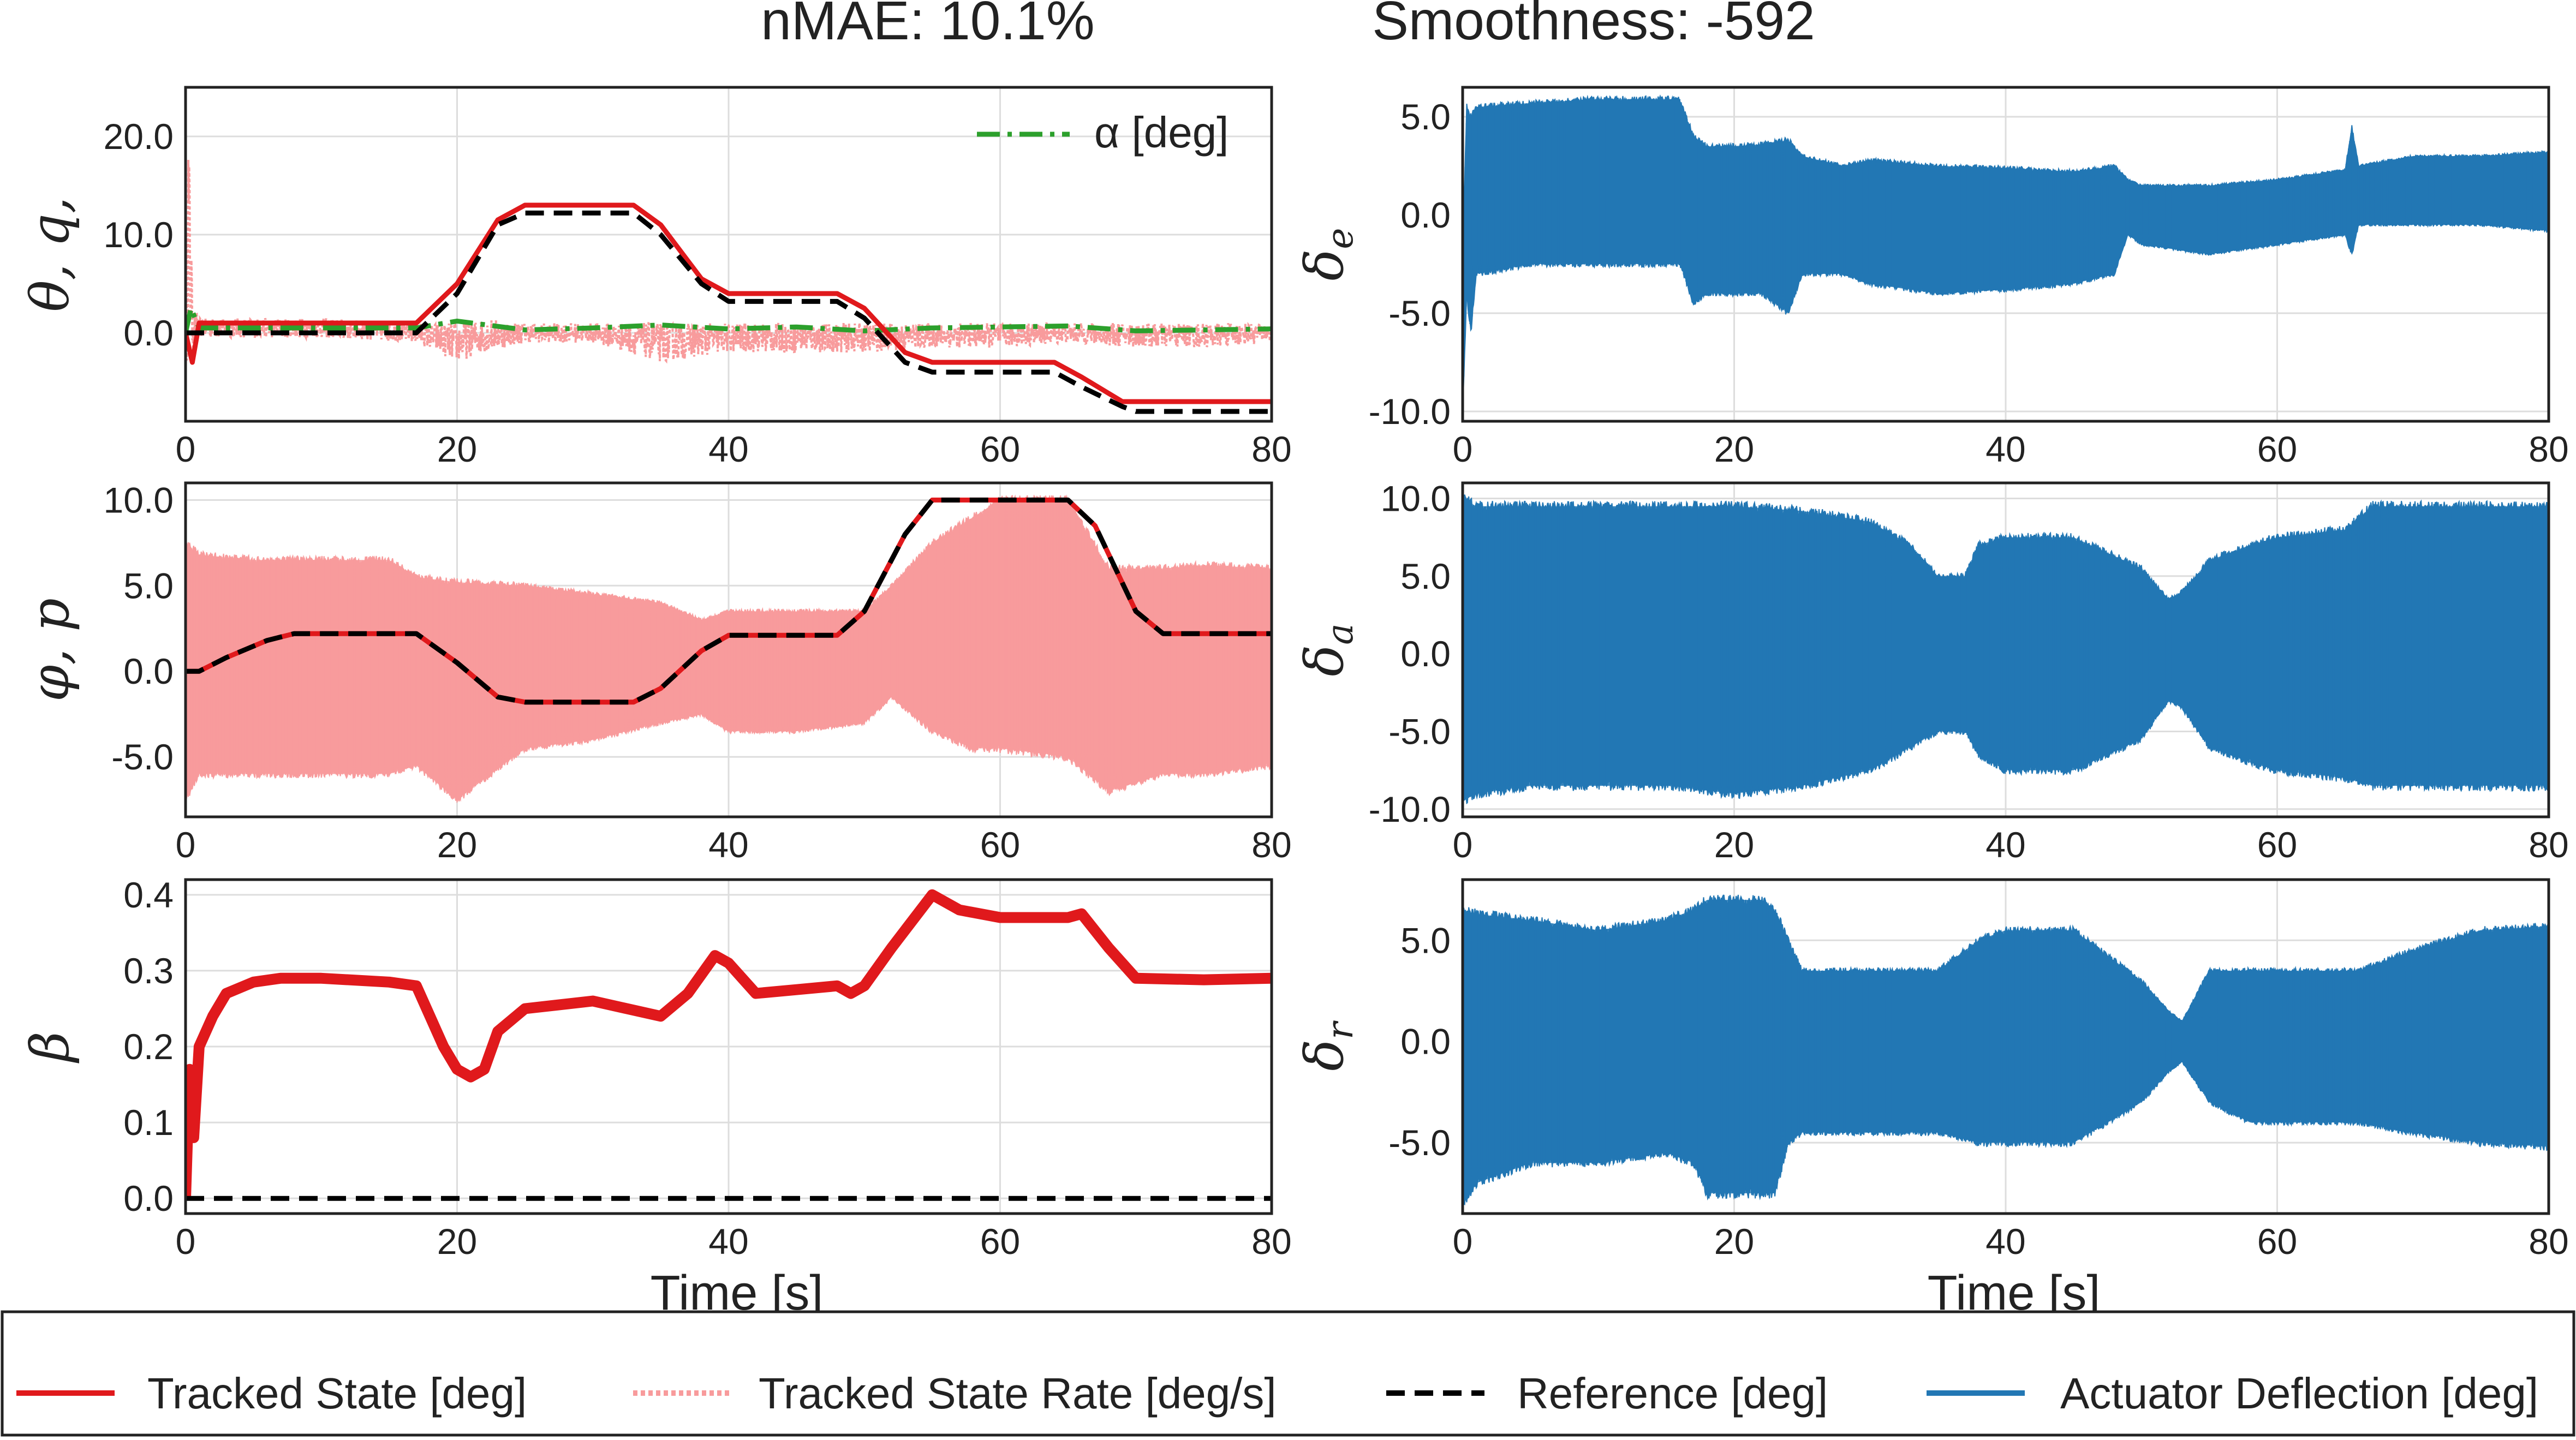  What do you see at coordinates (148, 671) in the screenshot?
I see `y-tick-label-phi: 0.0` at bounding box center [148, 671].